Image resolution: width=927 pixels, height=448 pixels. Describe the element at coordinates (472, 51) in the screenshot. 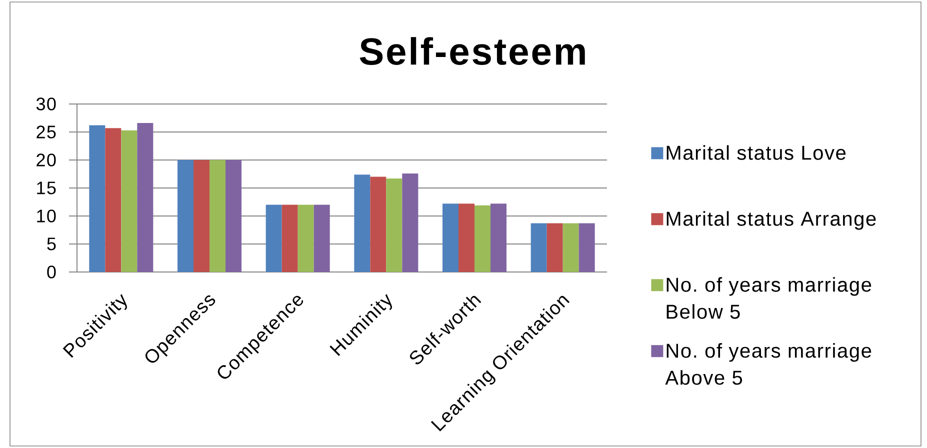

I see `chart-title: Self-esteem` at that location.